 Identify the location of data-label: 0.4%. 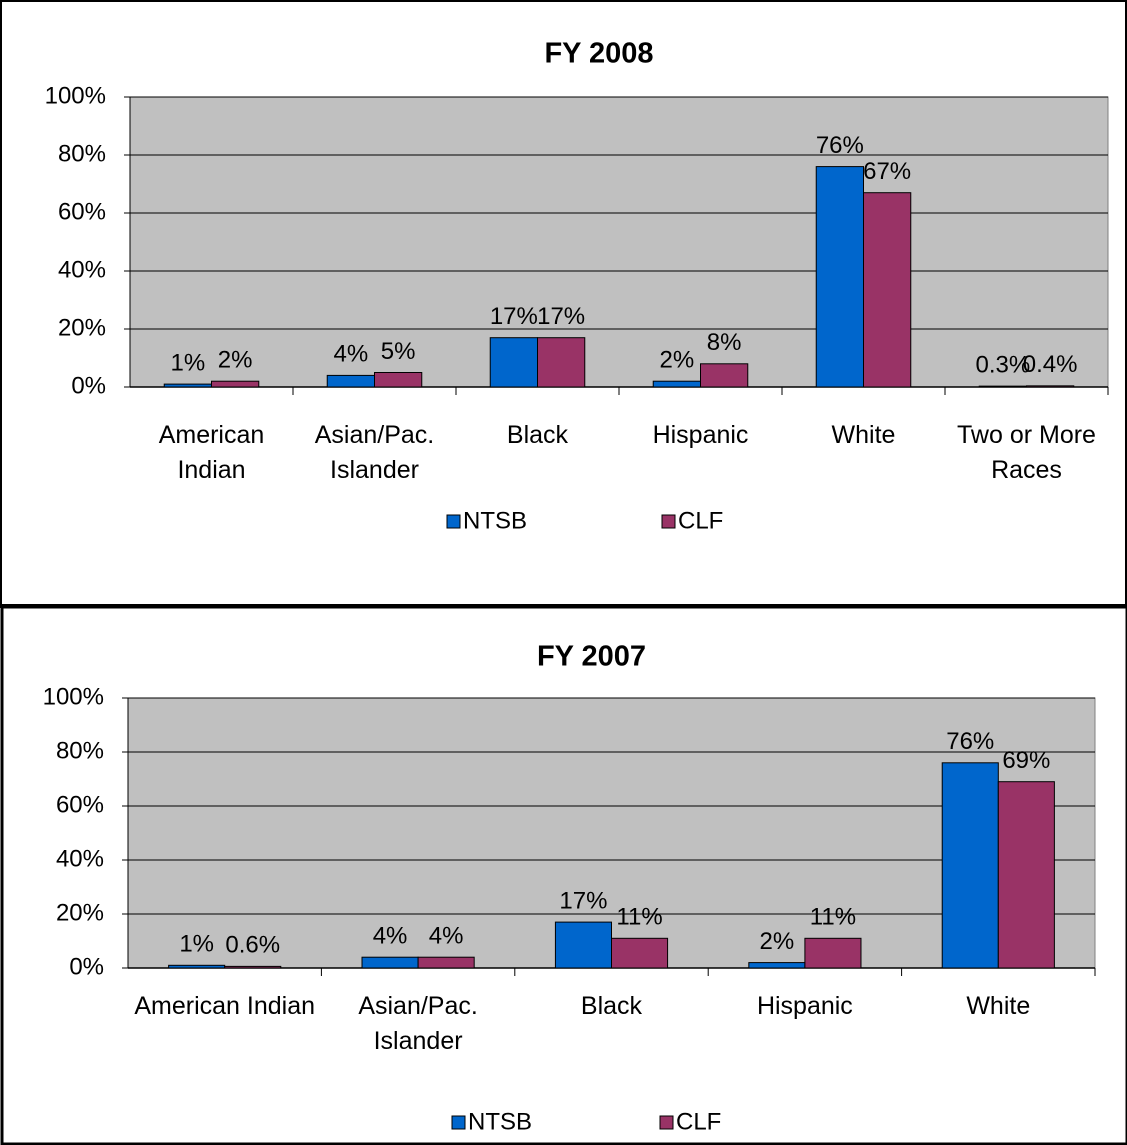
(1050, 364).